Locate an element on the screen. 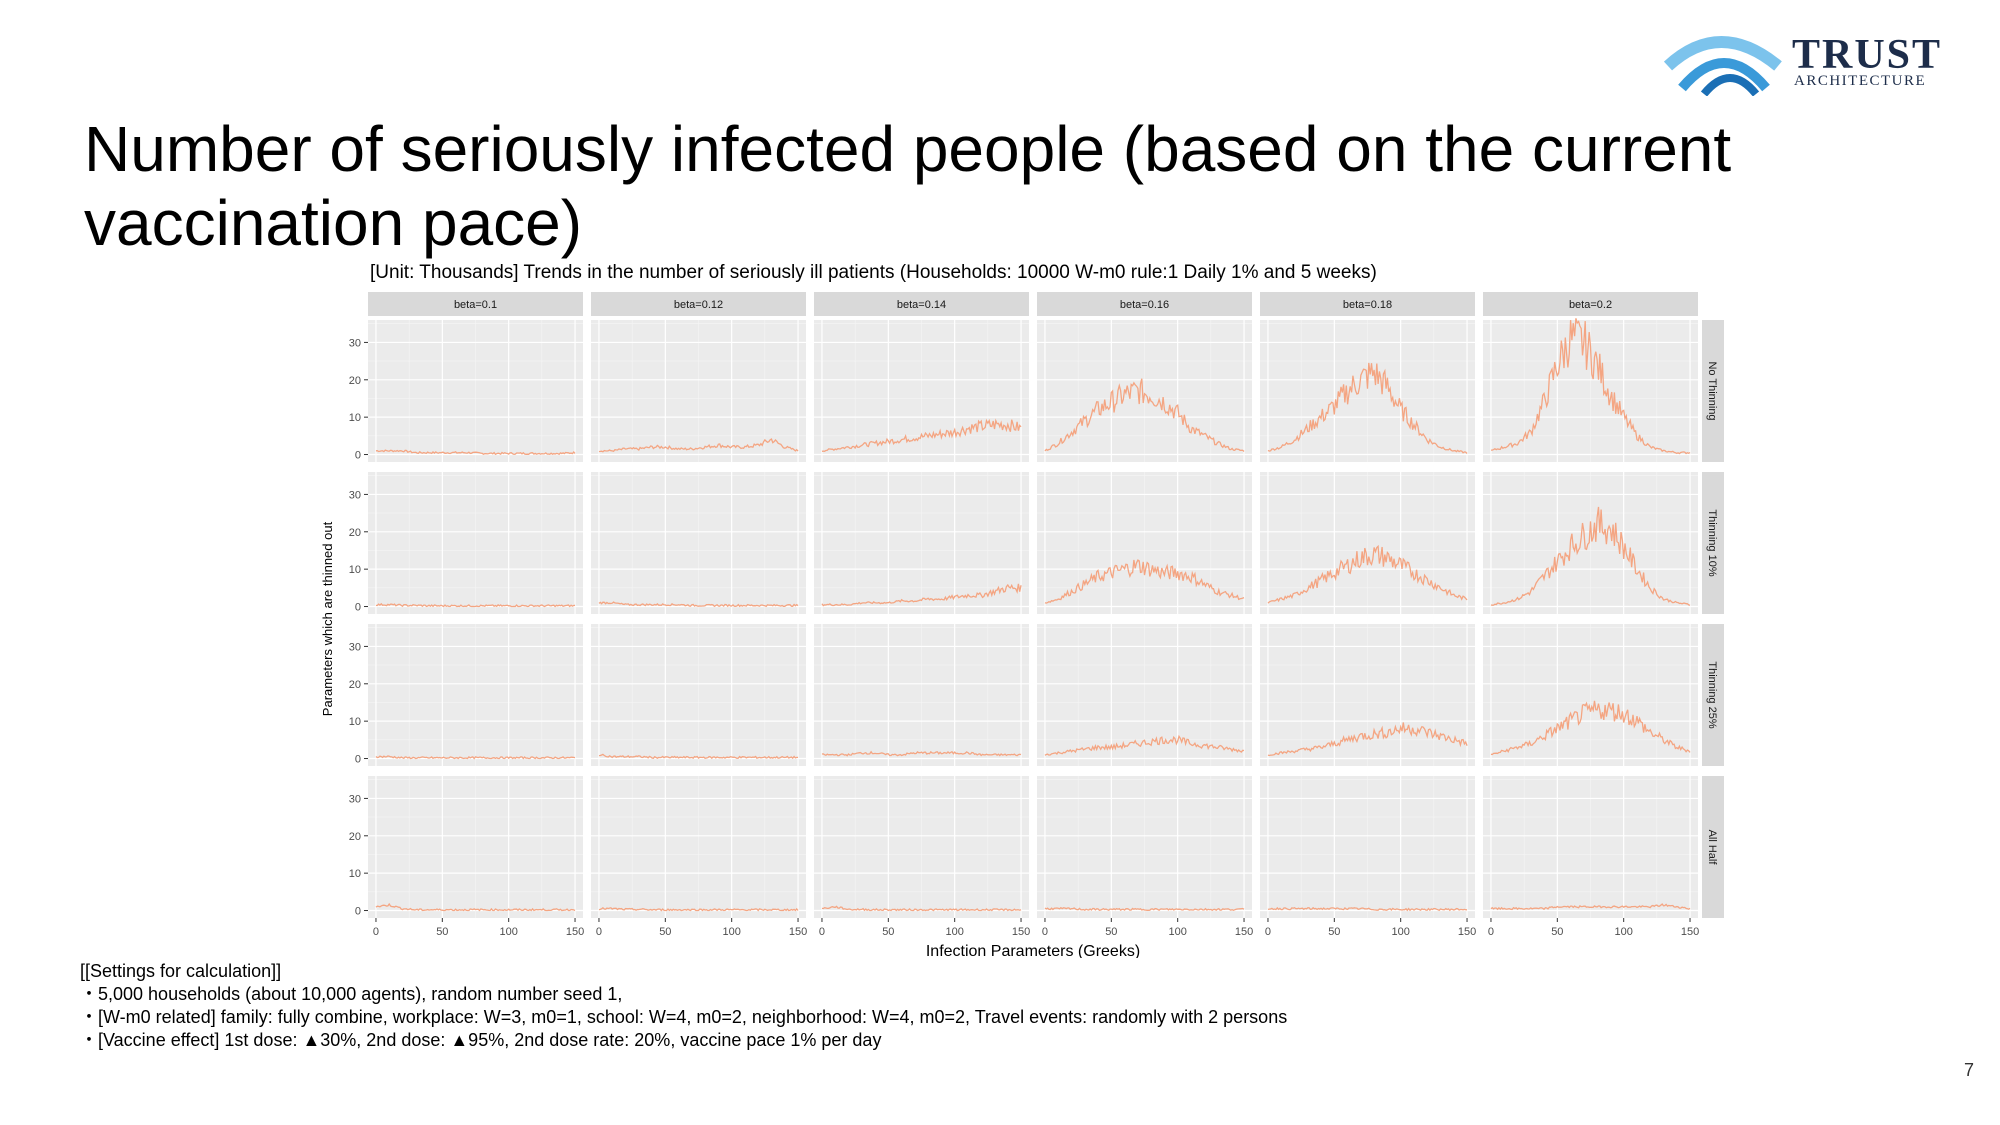 The height and width of the screenshot is (1125, 2000). col-strip-label: beta=0.1 is located at coordinates (475, 305).